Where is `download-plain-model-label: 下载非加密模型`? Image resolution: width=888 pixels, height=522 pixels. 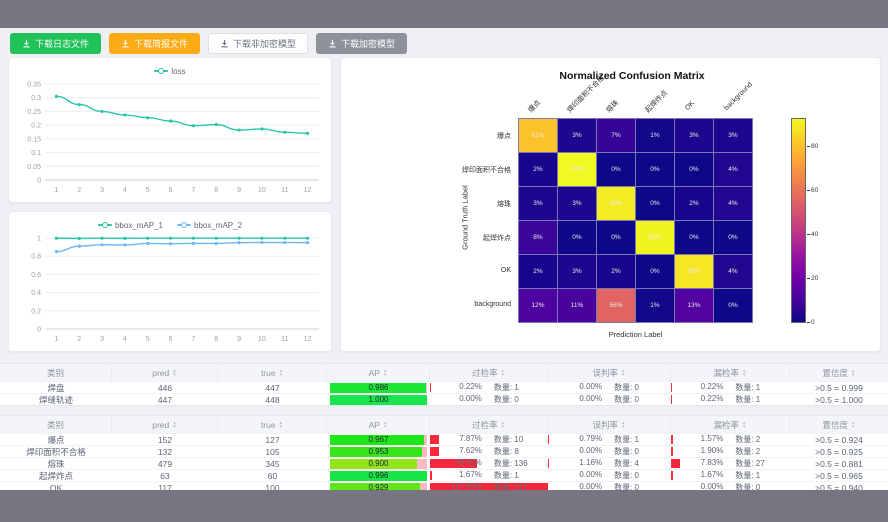 download-plain-model-label: 下载非加密模型 is located at coordinates (265, 44).